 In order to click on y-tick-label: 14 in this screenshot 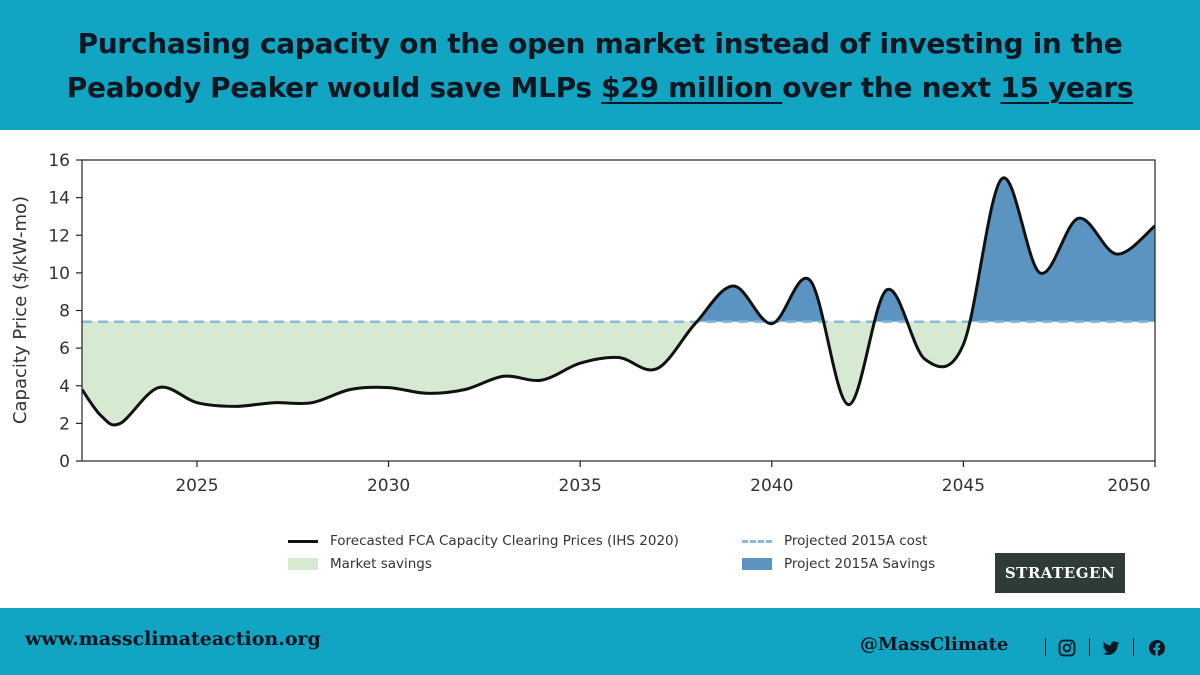, I will do `click(59, 199)`.